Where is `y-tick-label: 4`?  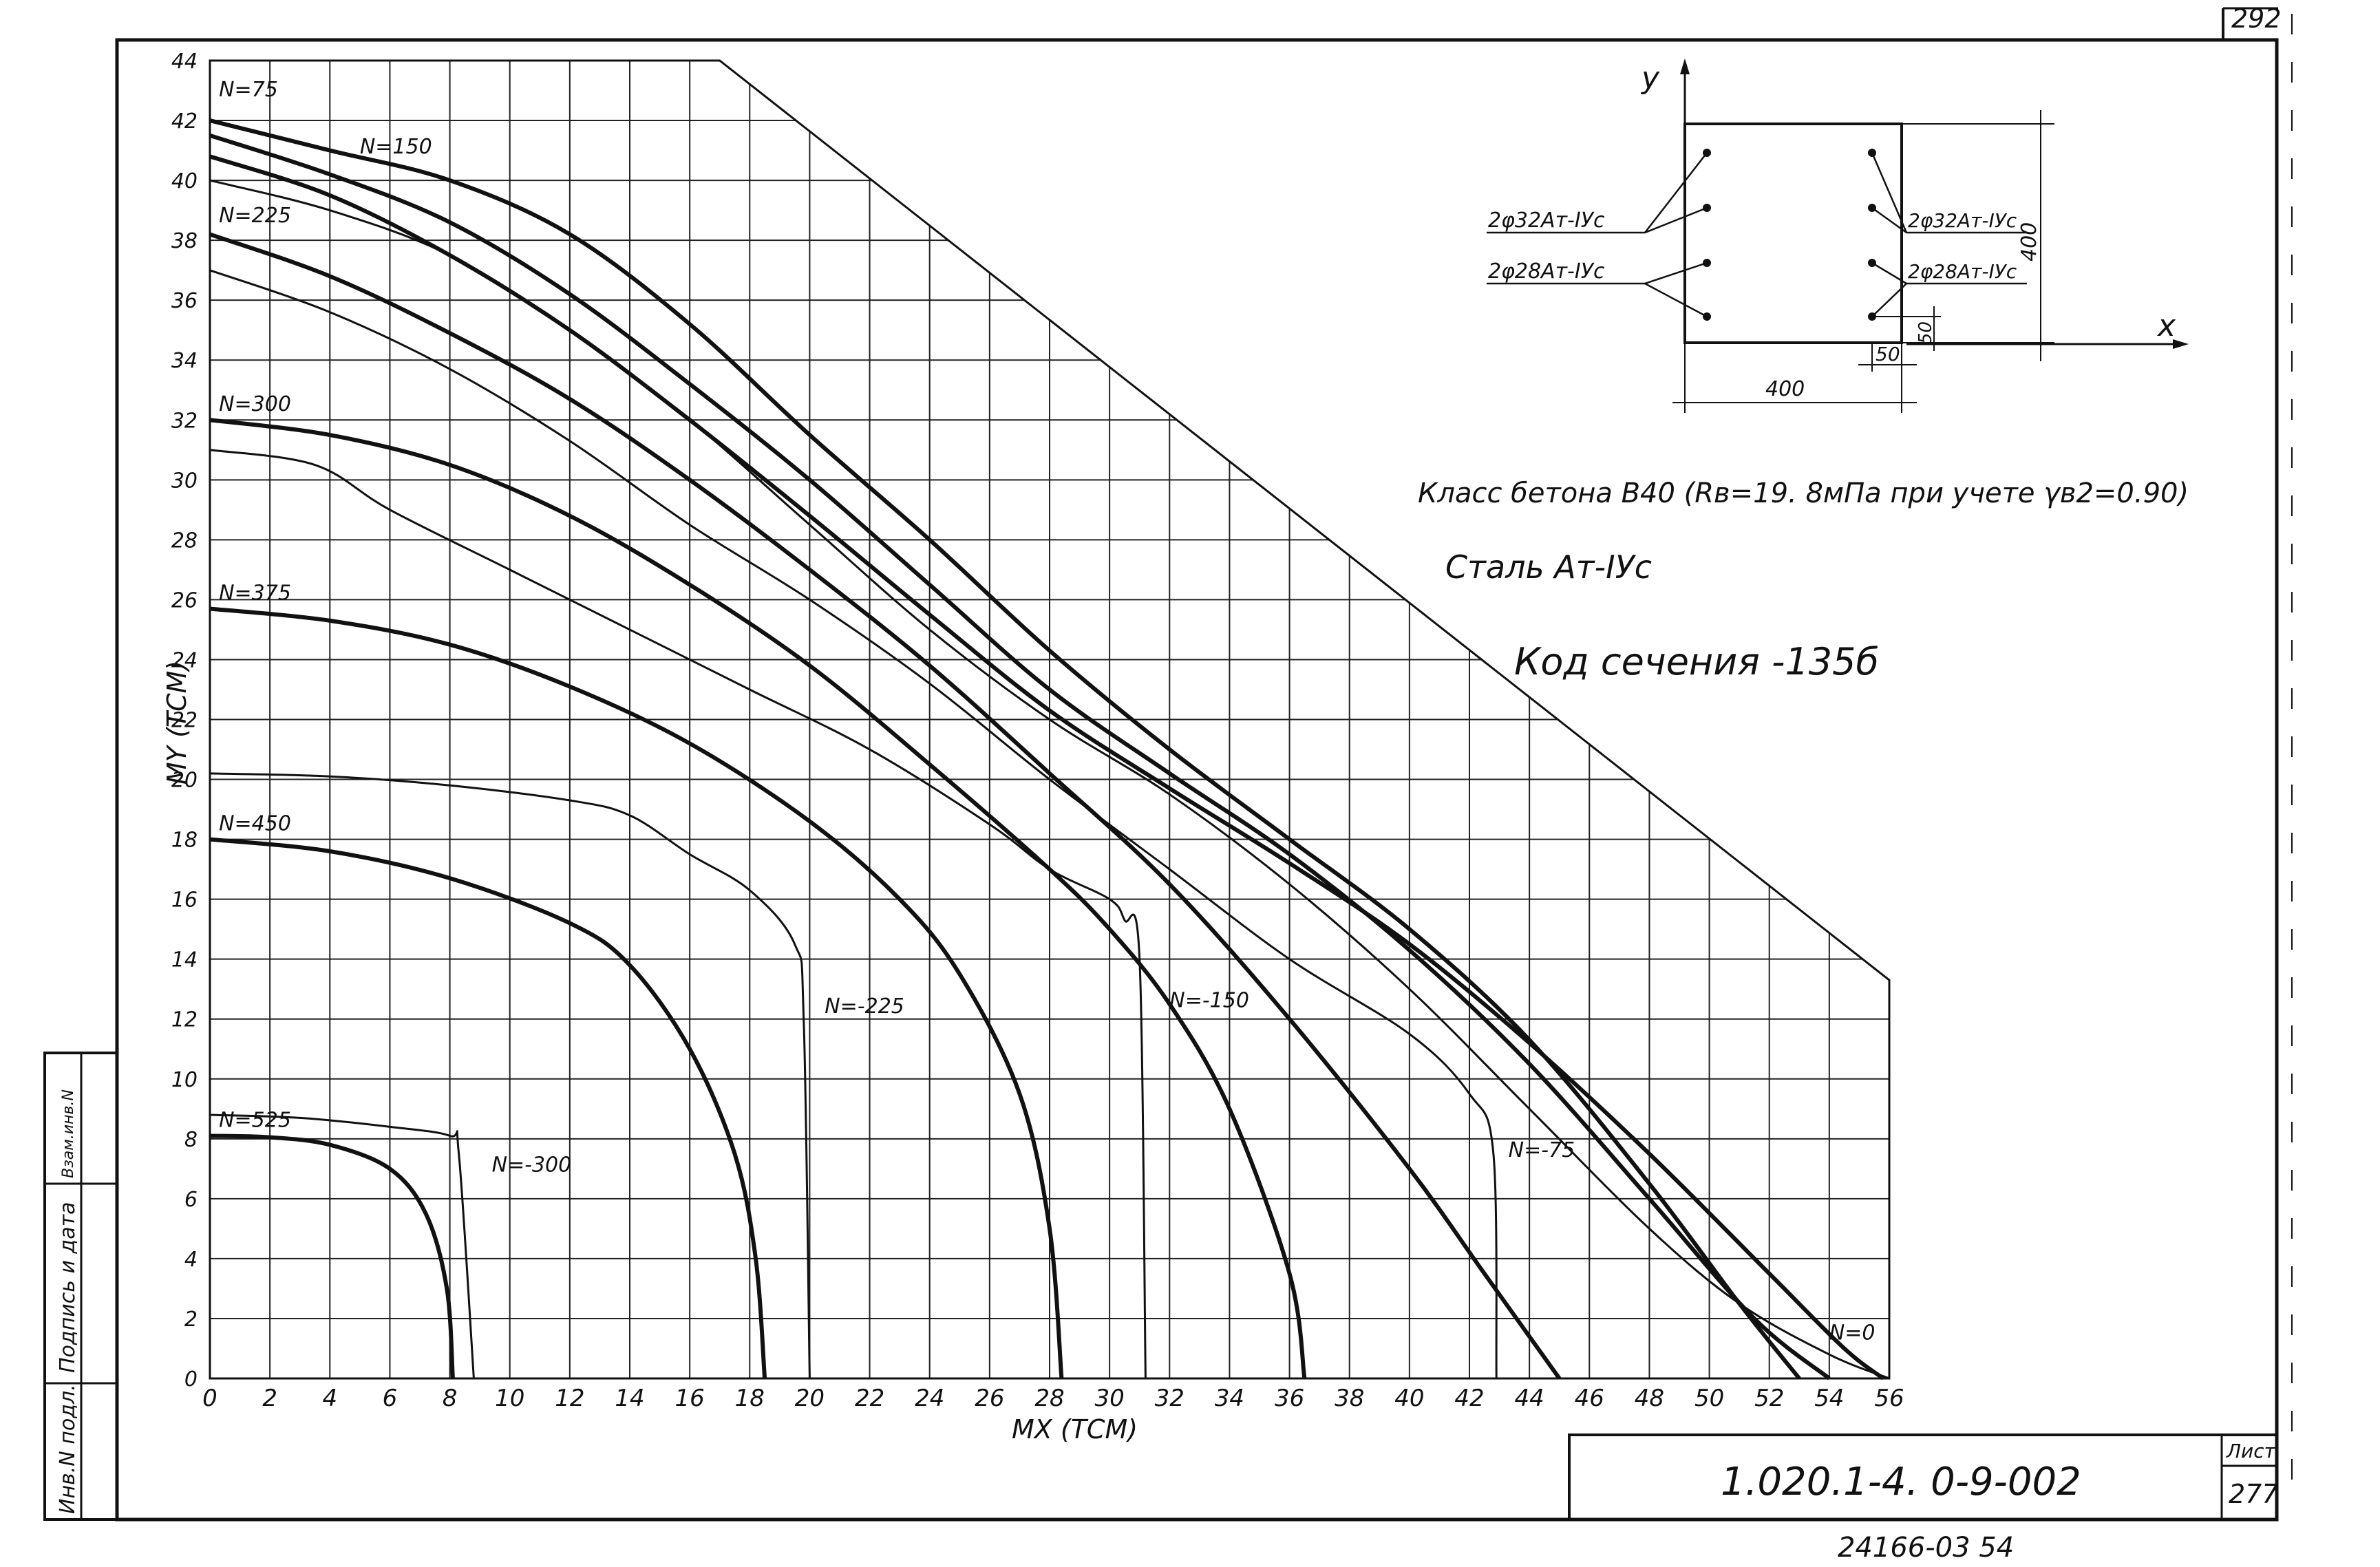
y-tick-label: 4 is located at coordinates (191, 1260).